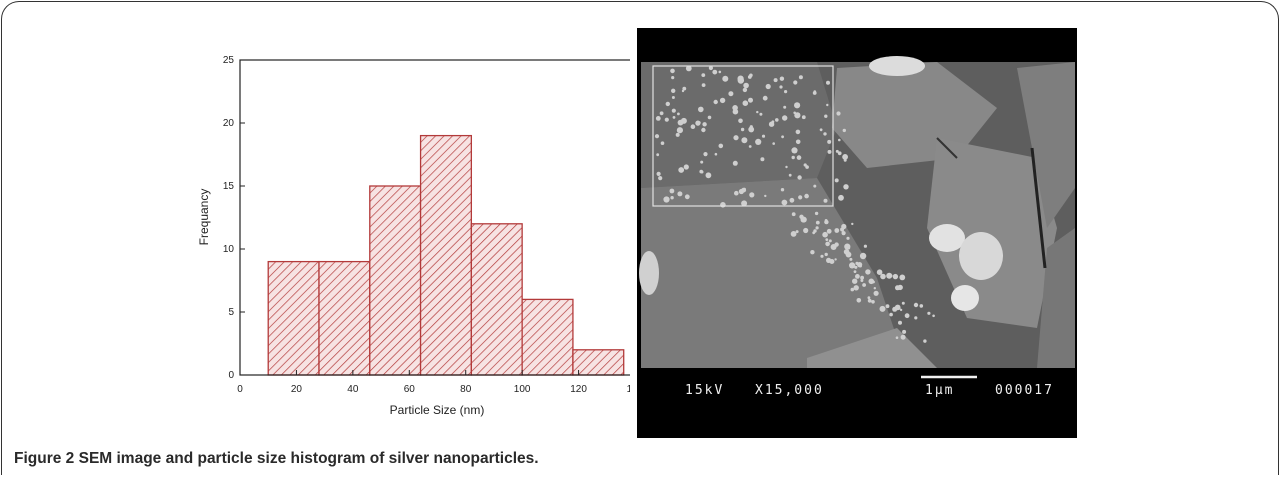 This screenshot has width=1282, height=479. What do you see at coordinates (578, 389) in the screenshot?
I see `x-tick-label: 120` at bounding box center [578, 389].